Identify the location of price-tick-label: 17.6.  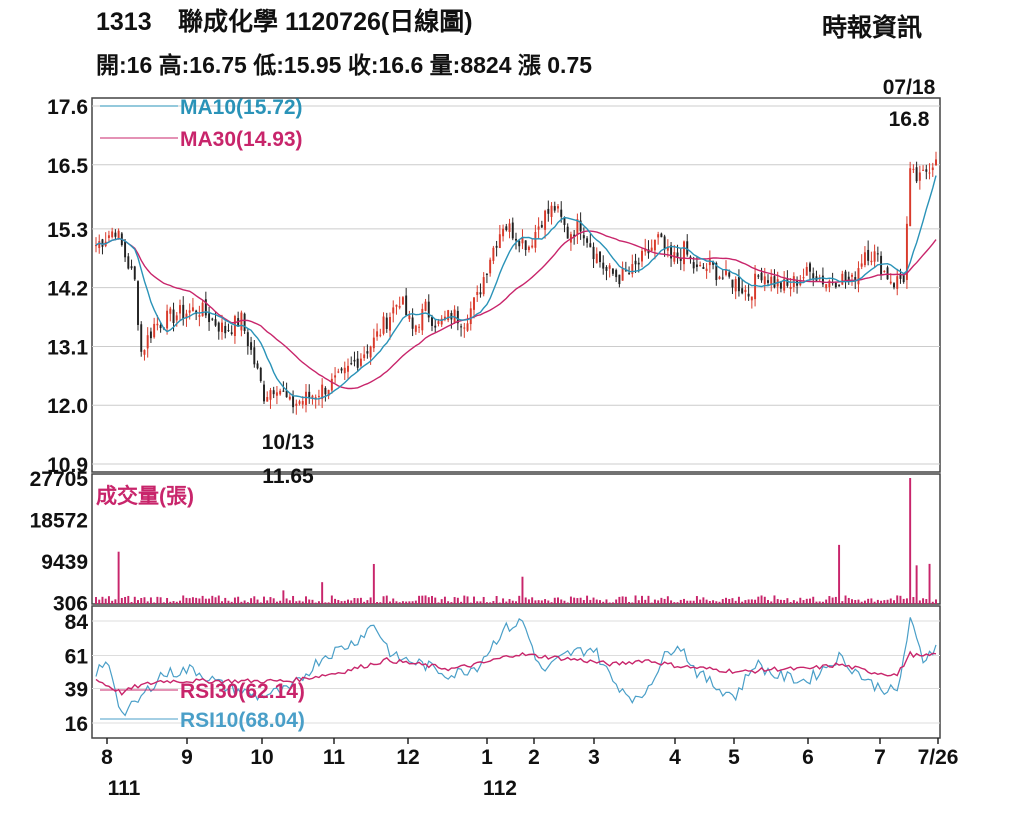
(67, 107).